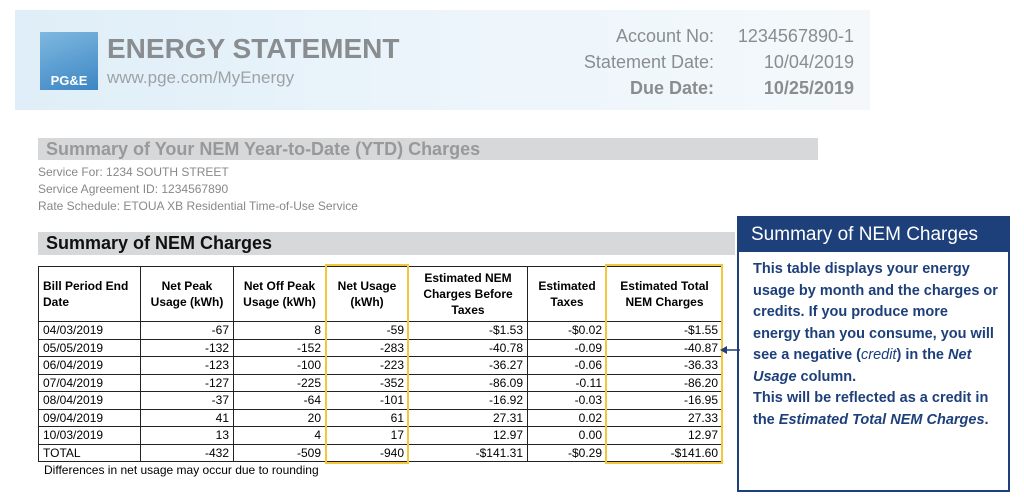 This screenshot has width=1024, height=497. Describe the element at coordinates (89, 382) in the screenshot. I see `cell: 07/04/2019` at that location.